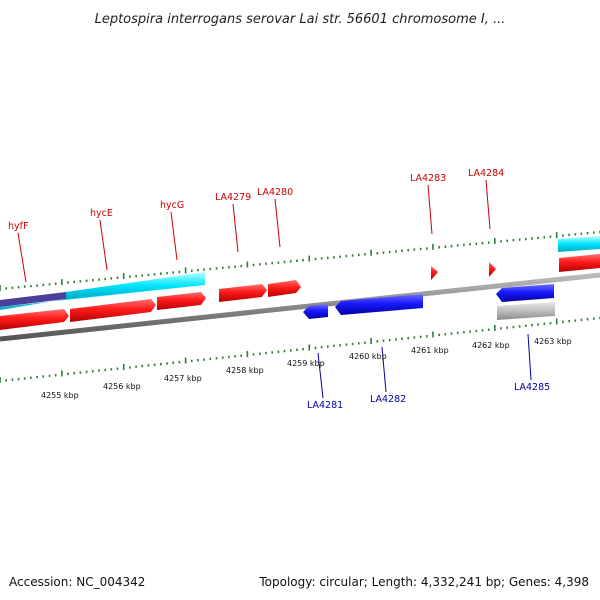  What do you see at coordinates (18, 226) in the screenshot?
I see `gene-label: hyfF` at bounding box center [18, 226].